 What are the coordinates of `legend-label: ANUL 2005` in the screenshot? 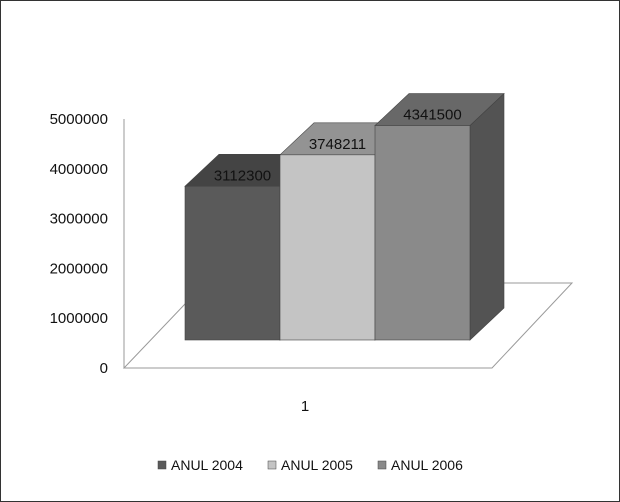 It's located at (317, 465).